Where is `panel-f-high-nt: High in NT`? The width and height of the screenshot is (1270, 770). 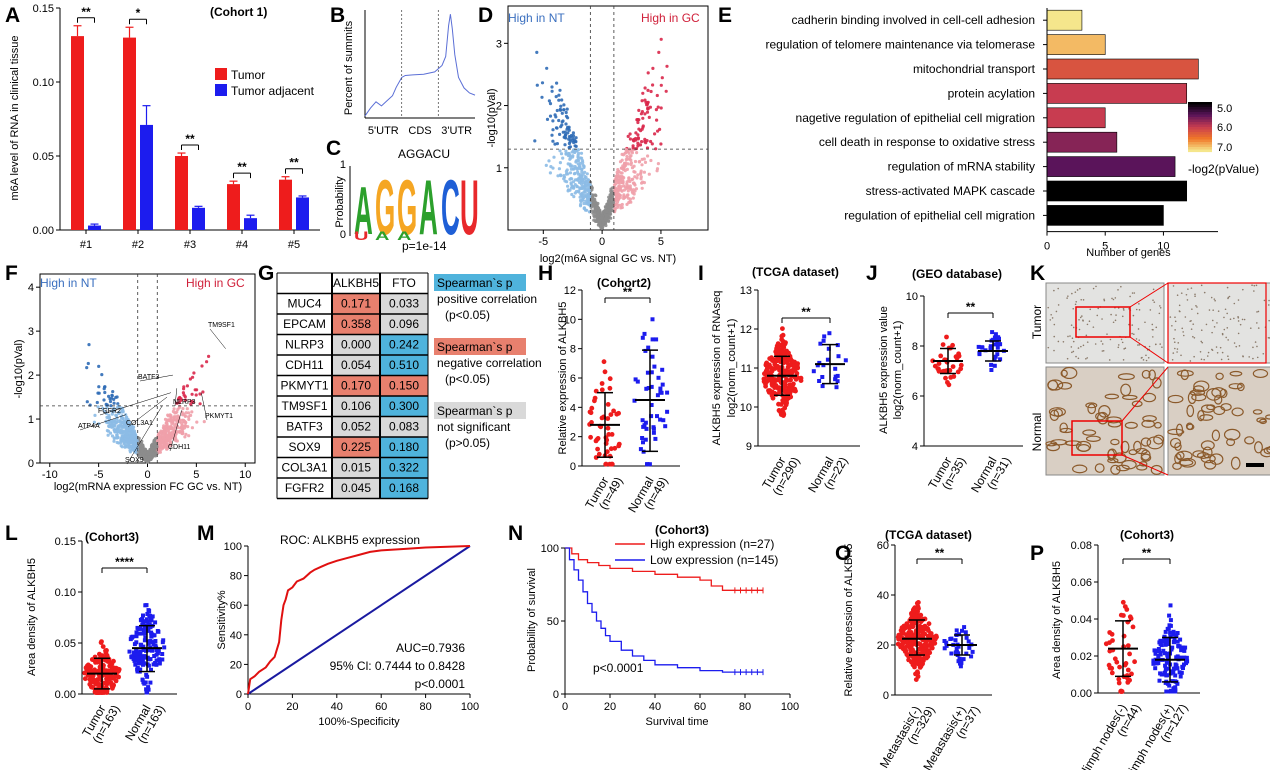
panel-f-high-nt: High in NT is located at coordinates (68, 283).